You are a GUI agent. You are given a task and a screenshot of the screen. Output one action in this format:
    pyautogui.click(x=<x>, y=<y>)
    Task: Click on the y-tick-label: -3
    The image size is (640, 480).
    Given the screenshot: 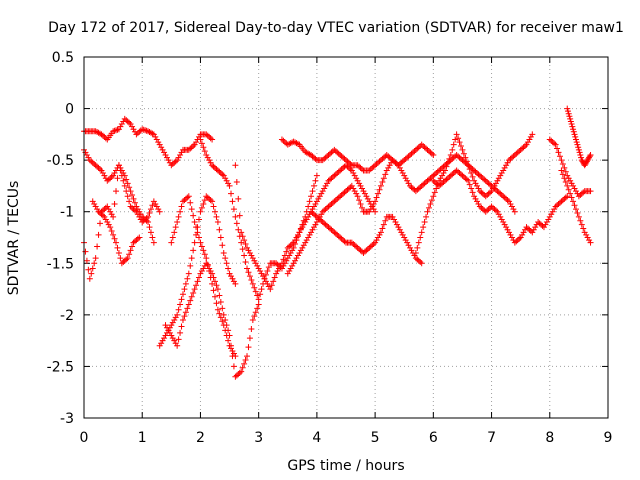 What is the action you would take?
    pyautogui.click(x=67, y=419)
    